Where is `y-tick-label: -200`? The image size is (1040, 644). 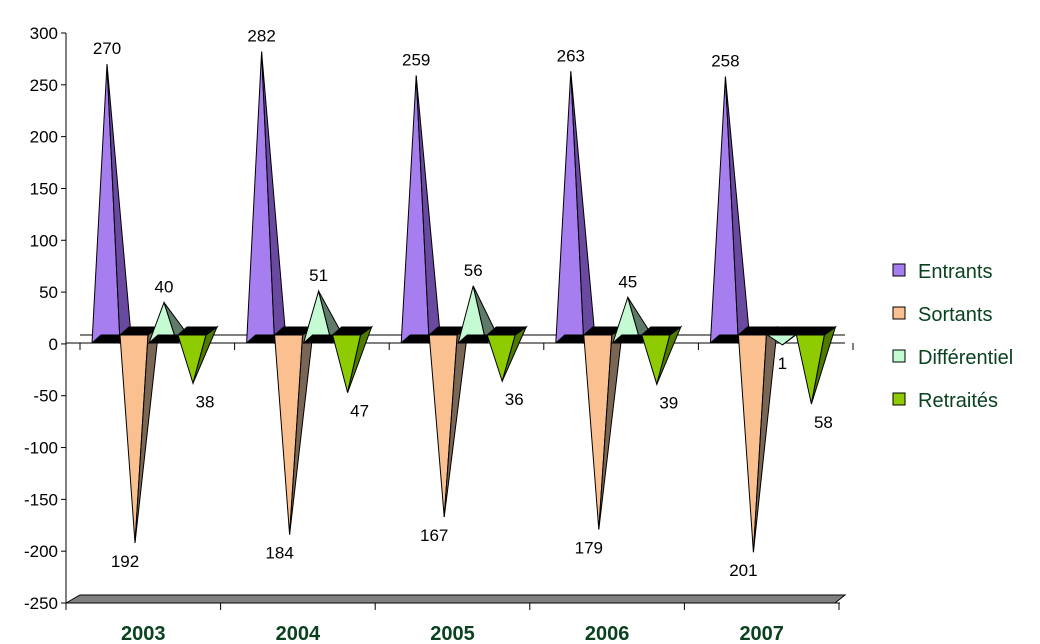
y-tick-label: -200 is located at coordinates (41, 551).